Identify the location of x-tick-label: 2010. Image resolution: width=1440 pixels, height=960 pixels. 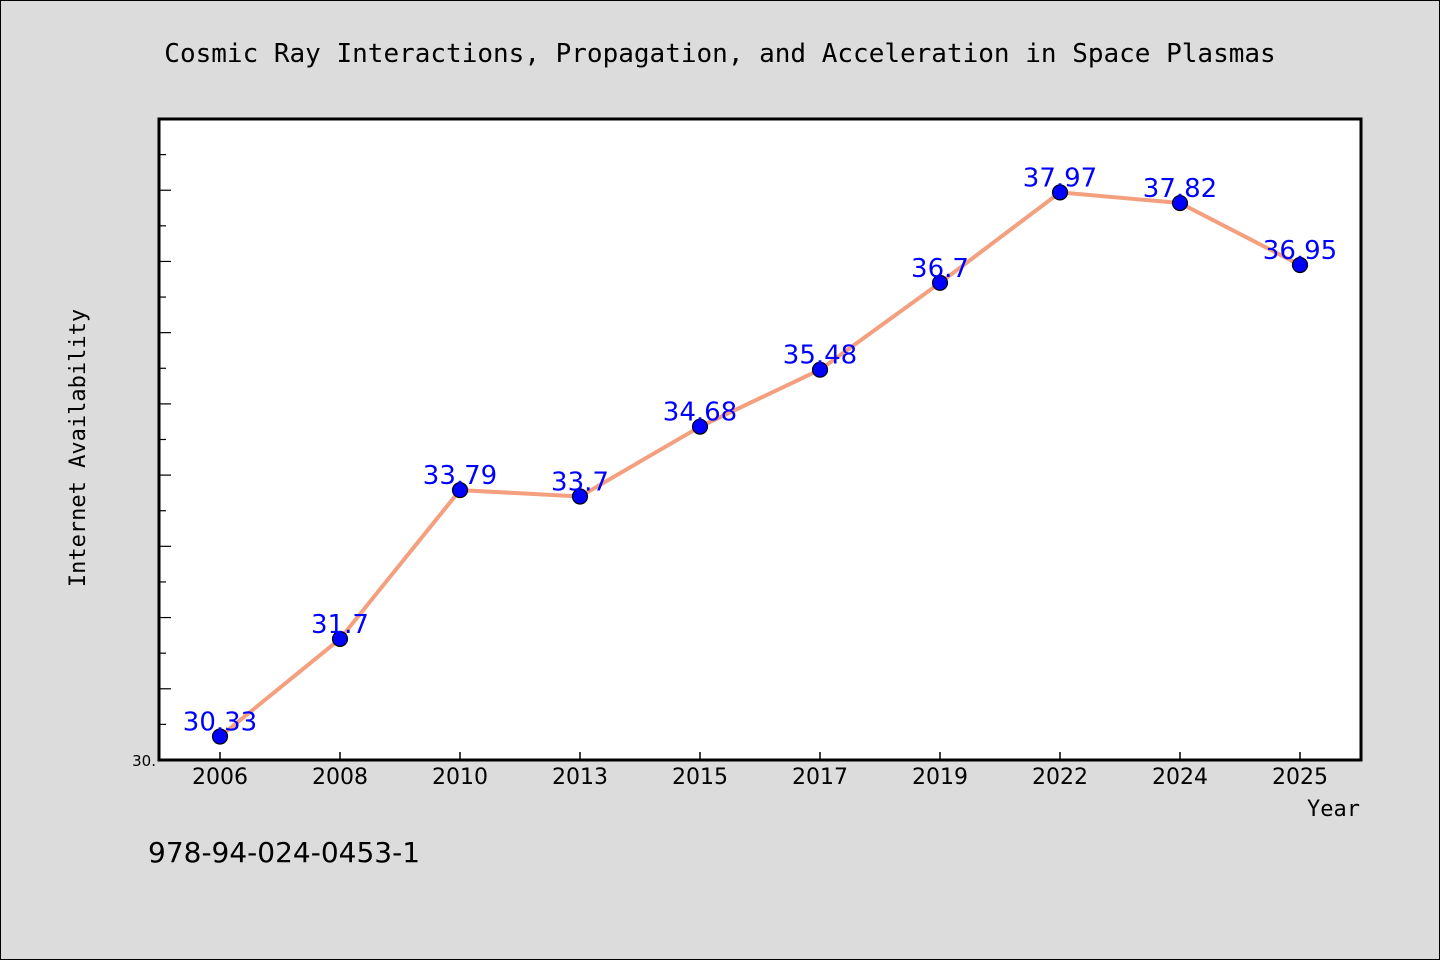
(460, 777).